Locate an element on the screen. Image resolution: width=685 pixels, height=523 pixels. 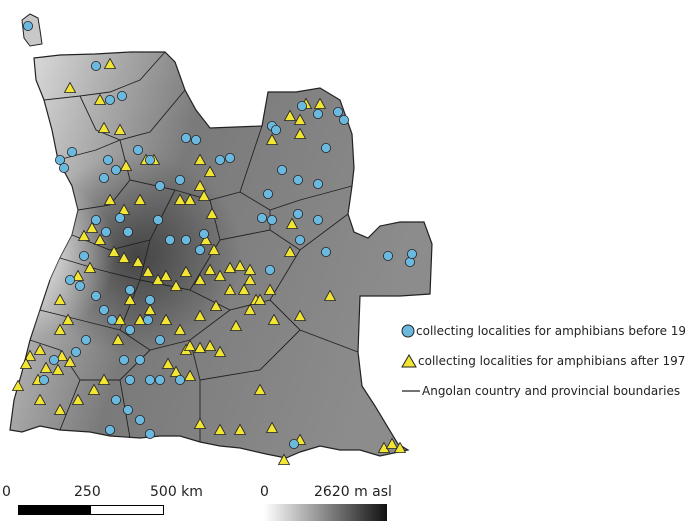
cabinda-exclave is located at coordinates (32, 30).